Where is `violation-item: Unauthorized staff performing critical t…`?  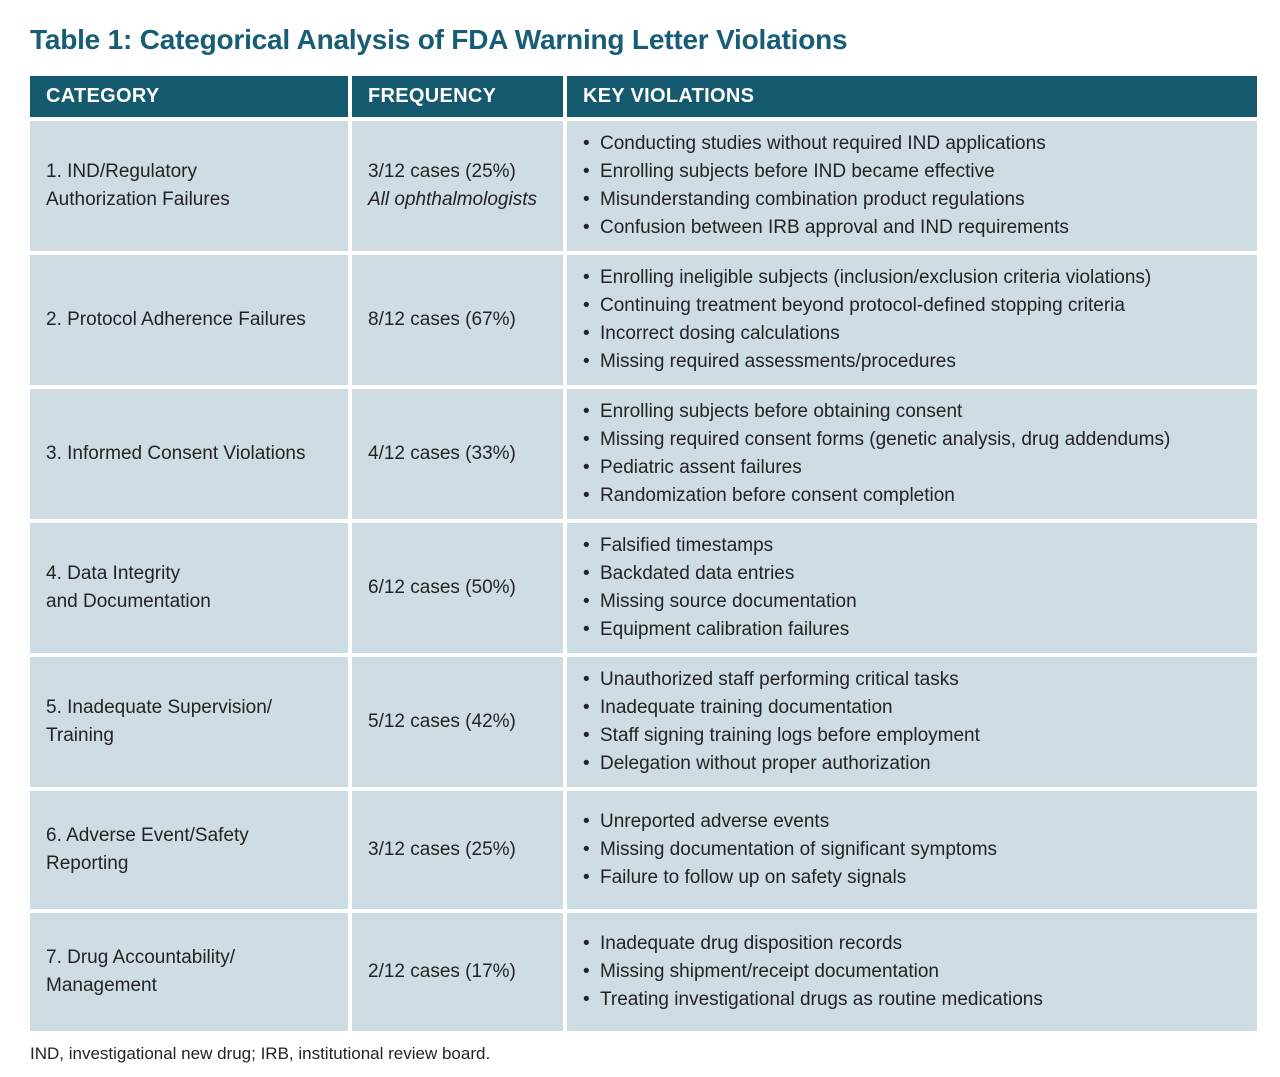
violation-item: Unauthorized staff performing critical t… is located at coordinates (916, 680).